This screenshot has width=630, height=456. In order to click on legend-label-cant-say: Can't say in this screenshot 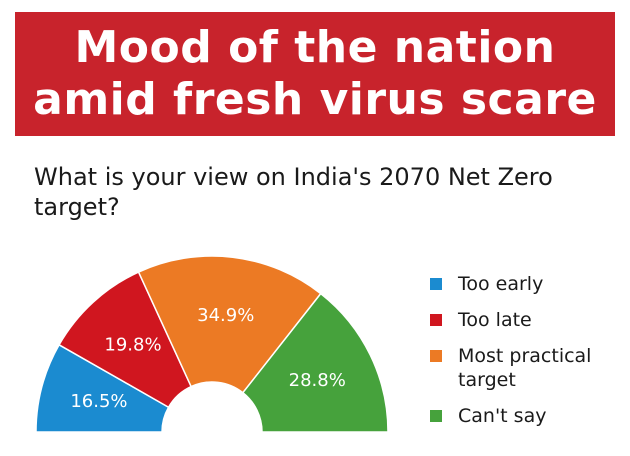, I will do `click(502, 416)`.